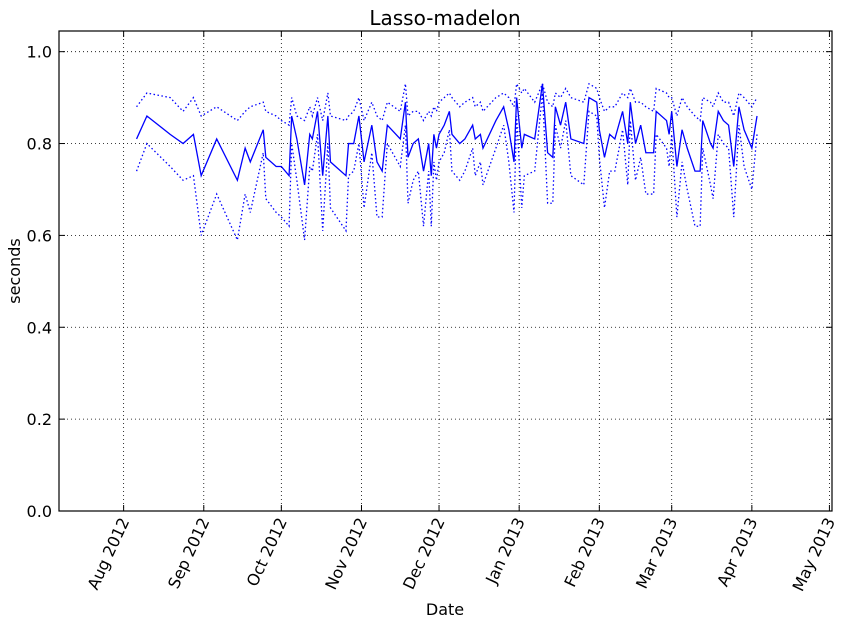  What do you see at coordinates (446, 134) in the screenshot?
I see `series-line` at bounding box center [446, 134].